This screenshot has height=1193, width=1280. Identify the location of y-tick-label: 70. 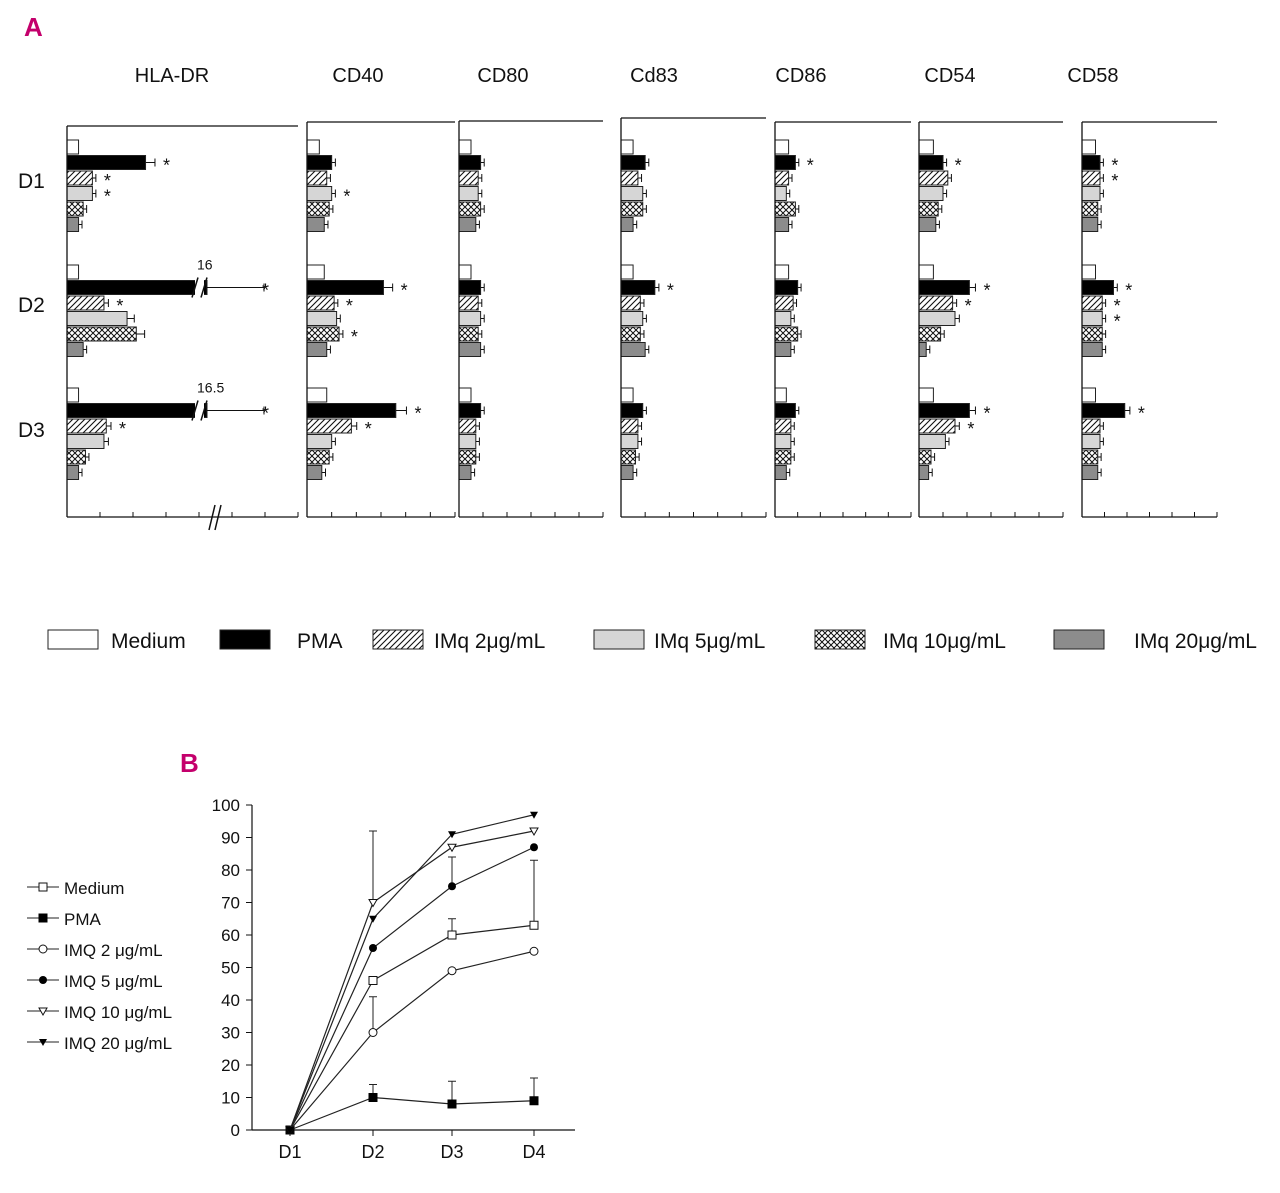
(230, 903).